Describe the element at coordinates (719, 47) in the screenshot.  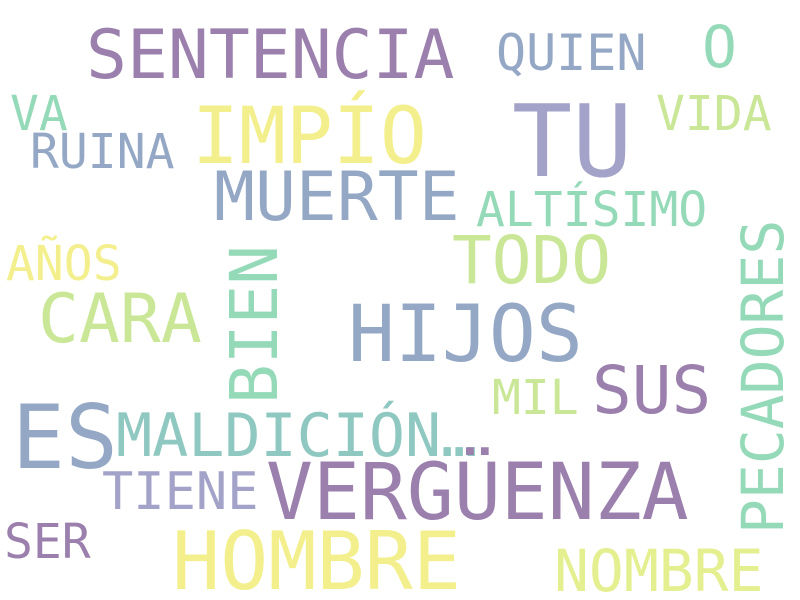
I see `word-o: O` at that location.